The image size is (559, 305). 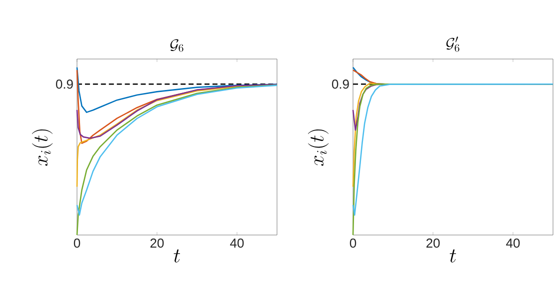 I want to click on chart-title: $\mathcal{G}_6'$, so click(x=453, y=44).